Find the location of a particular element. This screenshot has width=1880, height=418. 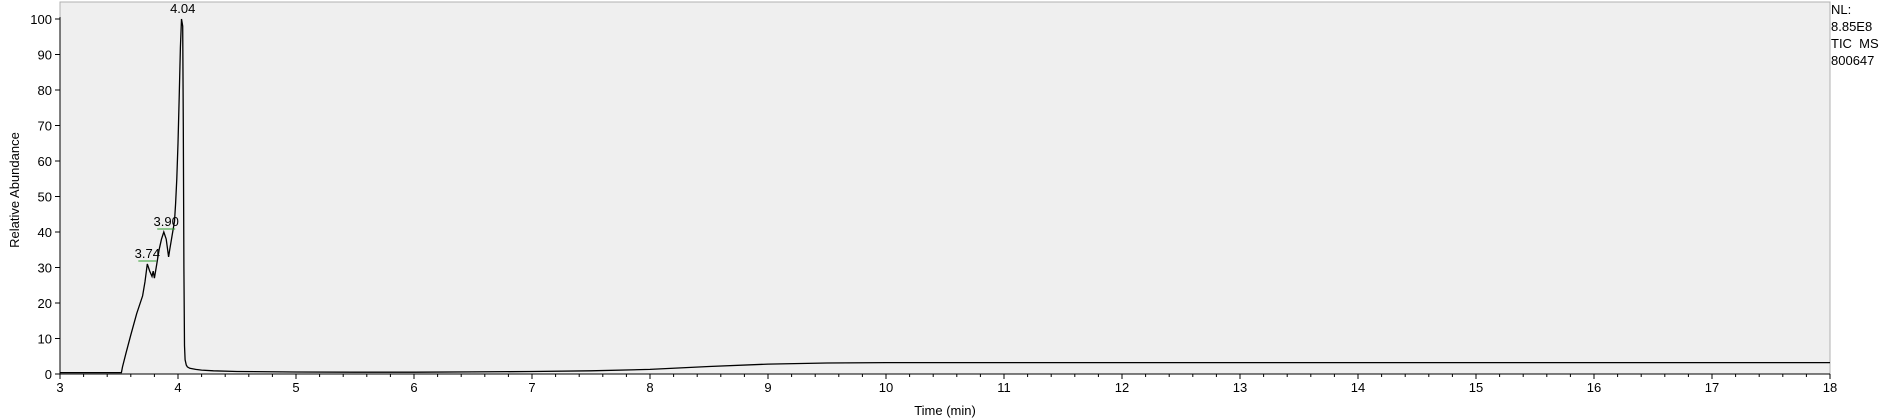

y-tick-label: 10 is located at coordinates (45, 339).